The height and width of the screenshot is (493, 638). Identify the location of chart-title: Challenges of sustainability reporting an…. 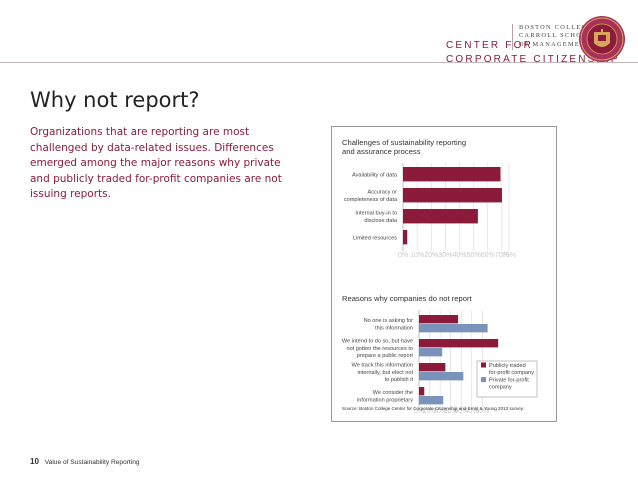
(404, 147).